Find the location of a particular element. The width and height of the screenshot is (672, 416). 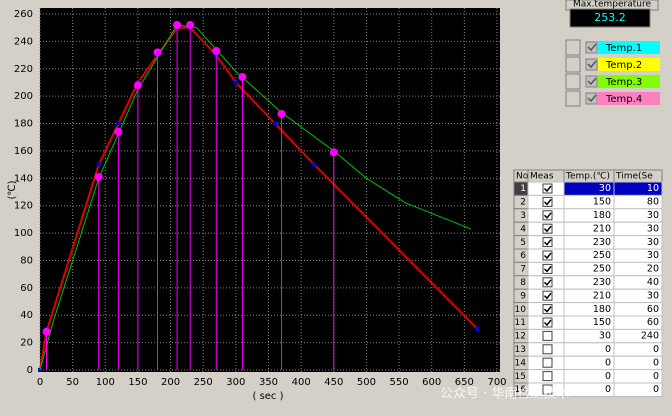

cell-value: 250 is located at coordinates (602, 269).